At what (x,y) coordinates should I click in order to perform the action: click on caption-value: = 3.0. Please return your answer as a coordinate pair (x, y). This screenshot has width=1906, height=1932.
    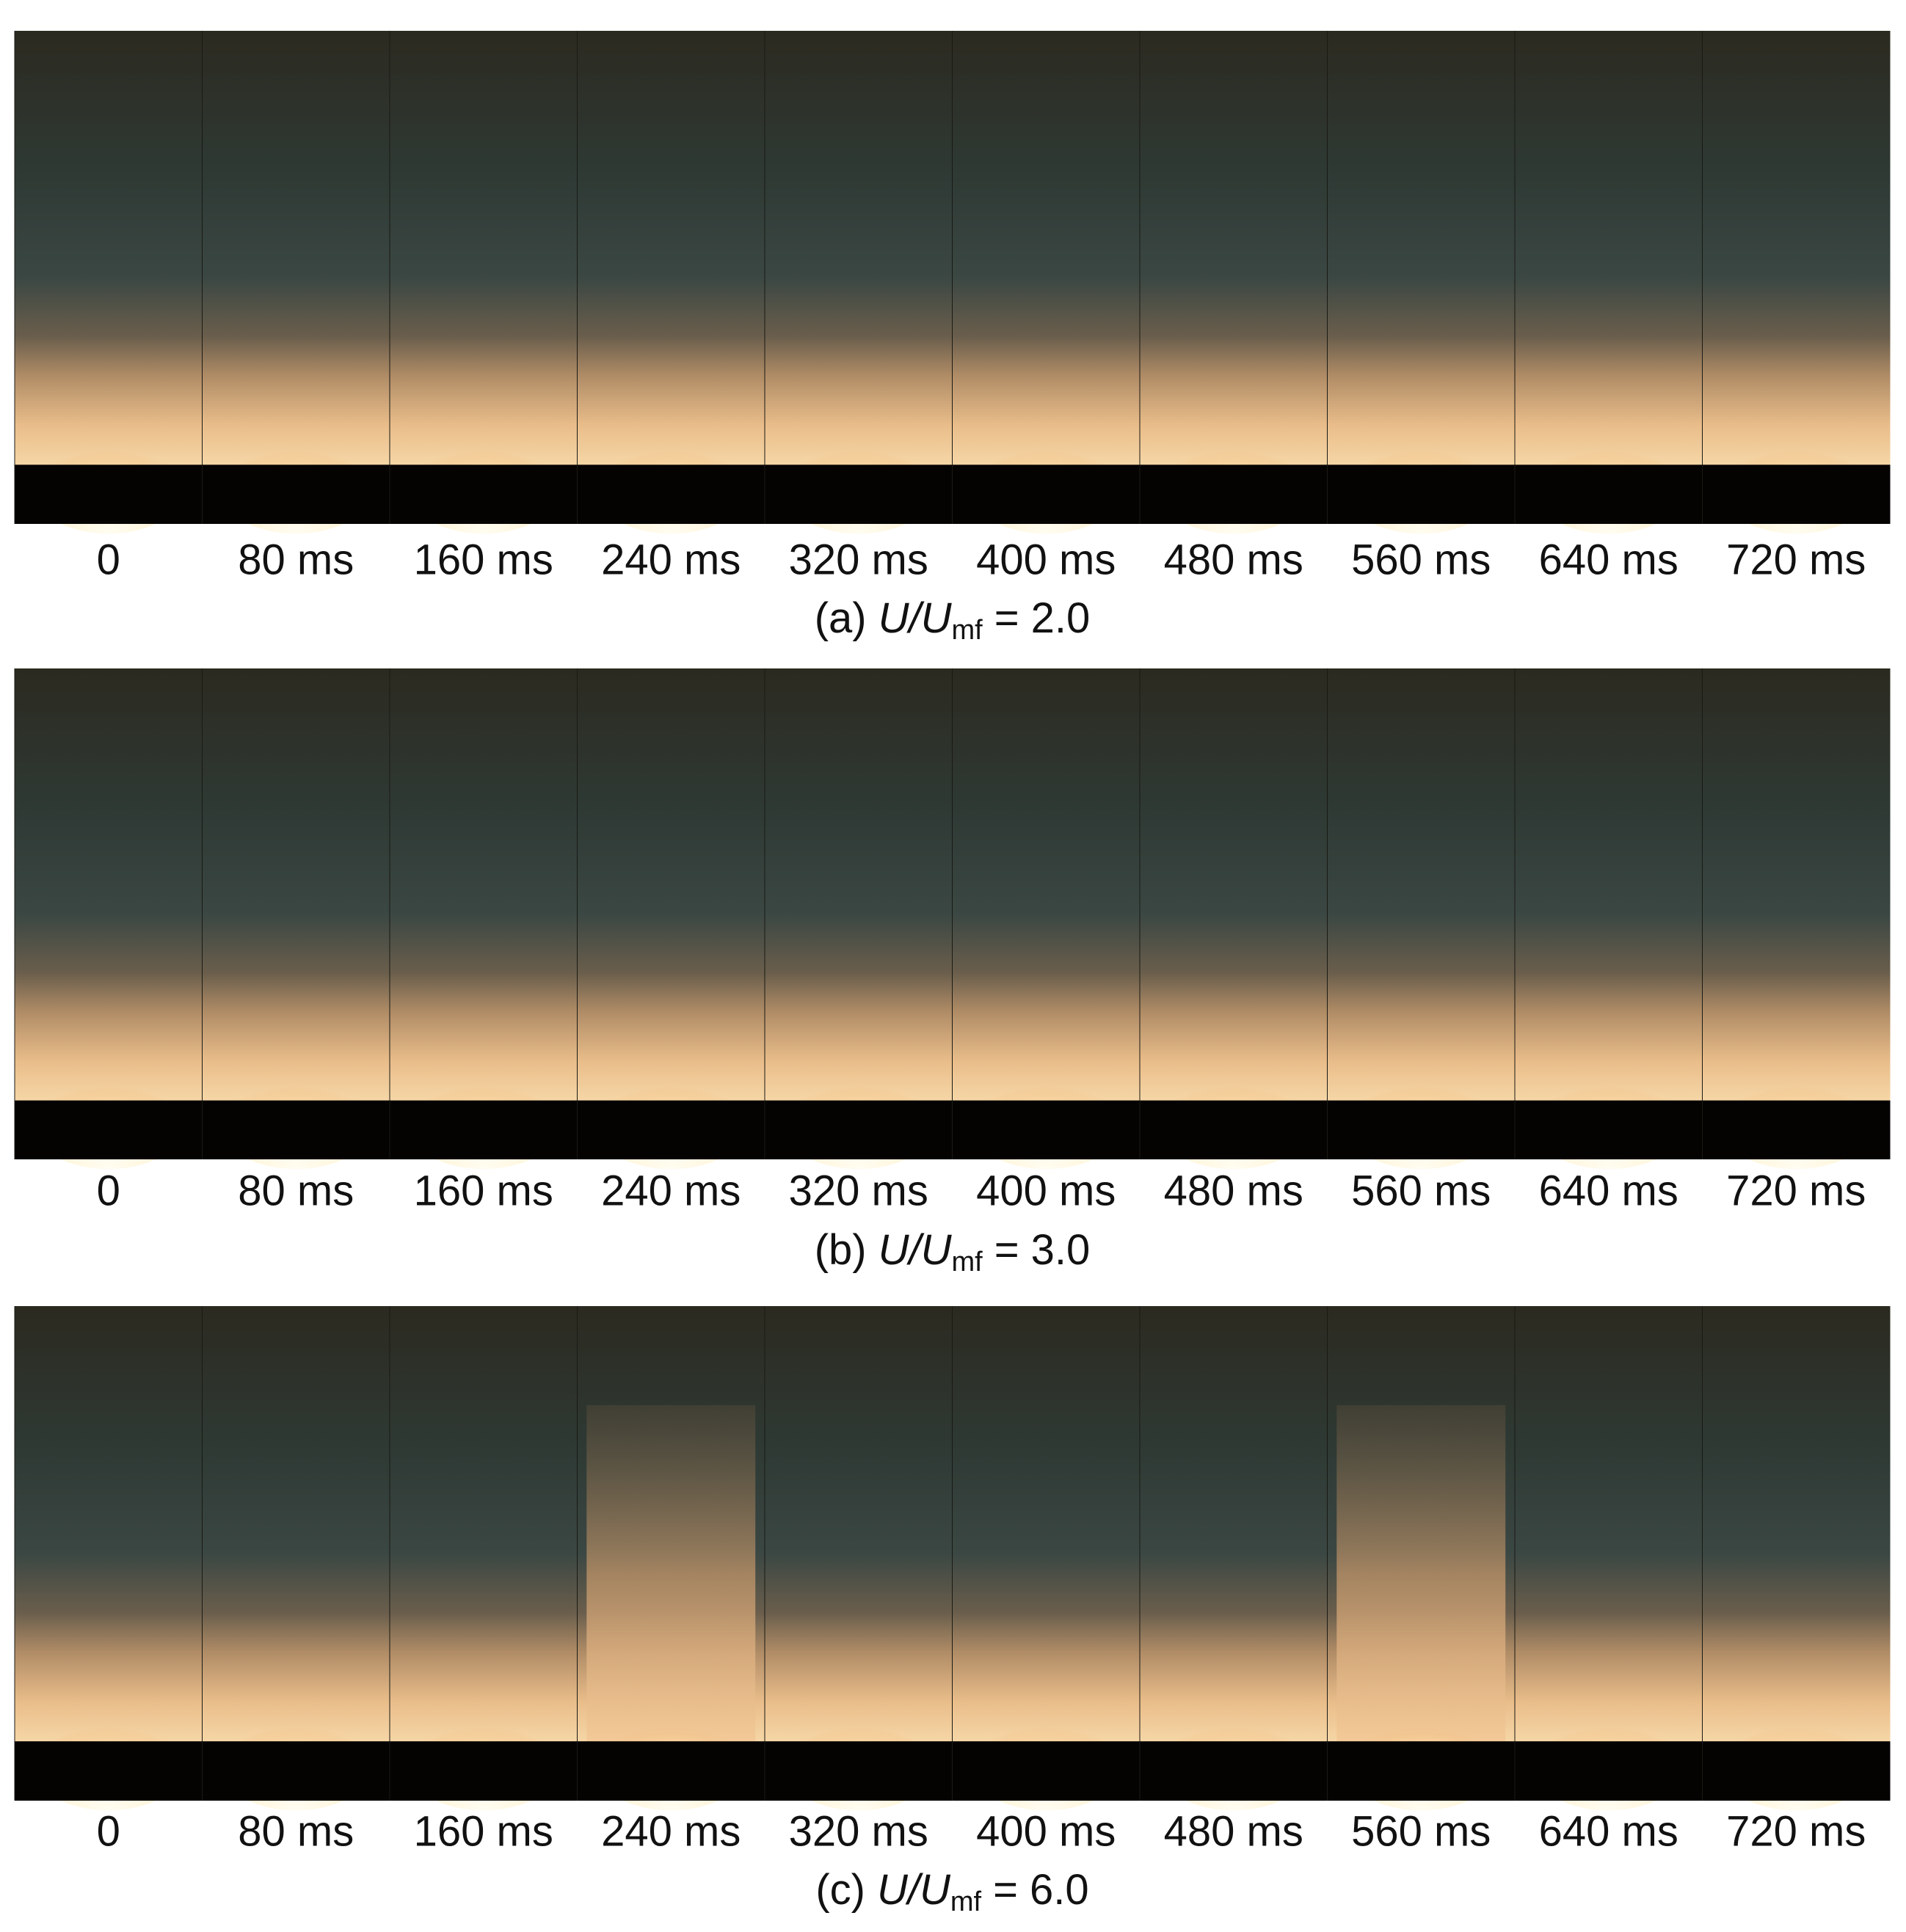
    Looking at the image, I should click on (1042, 1250).